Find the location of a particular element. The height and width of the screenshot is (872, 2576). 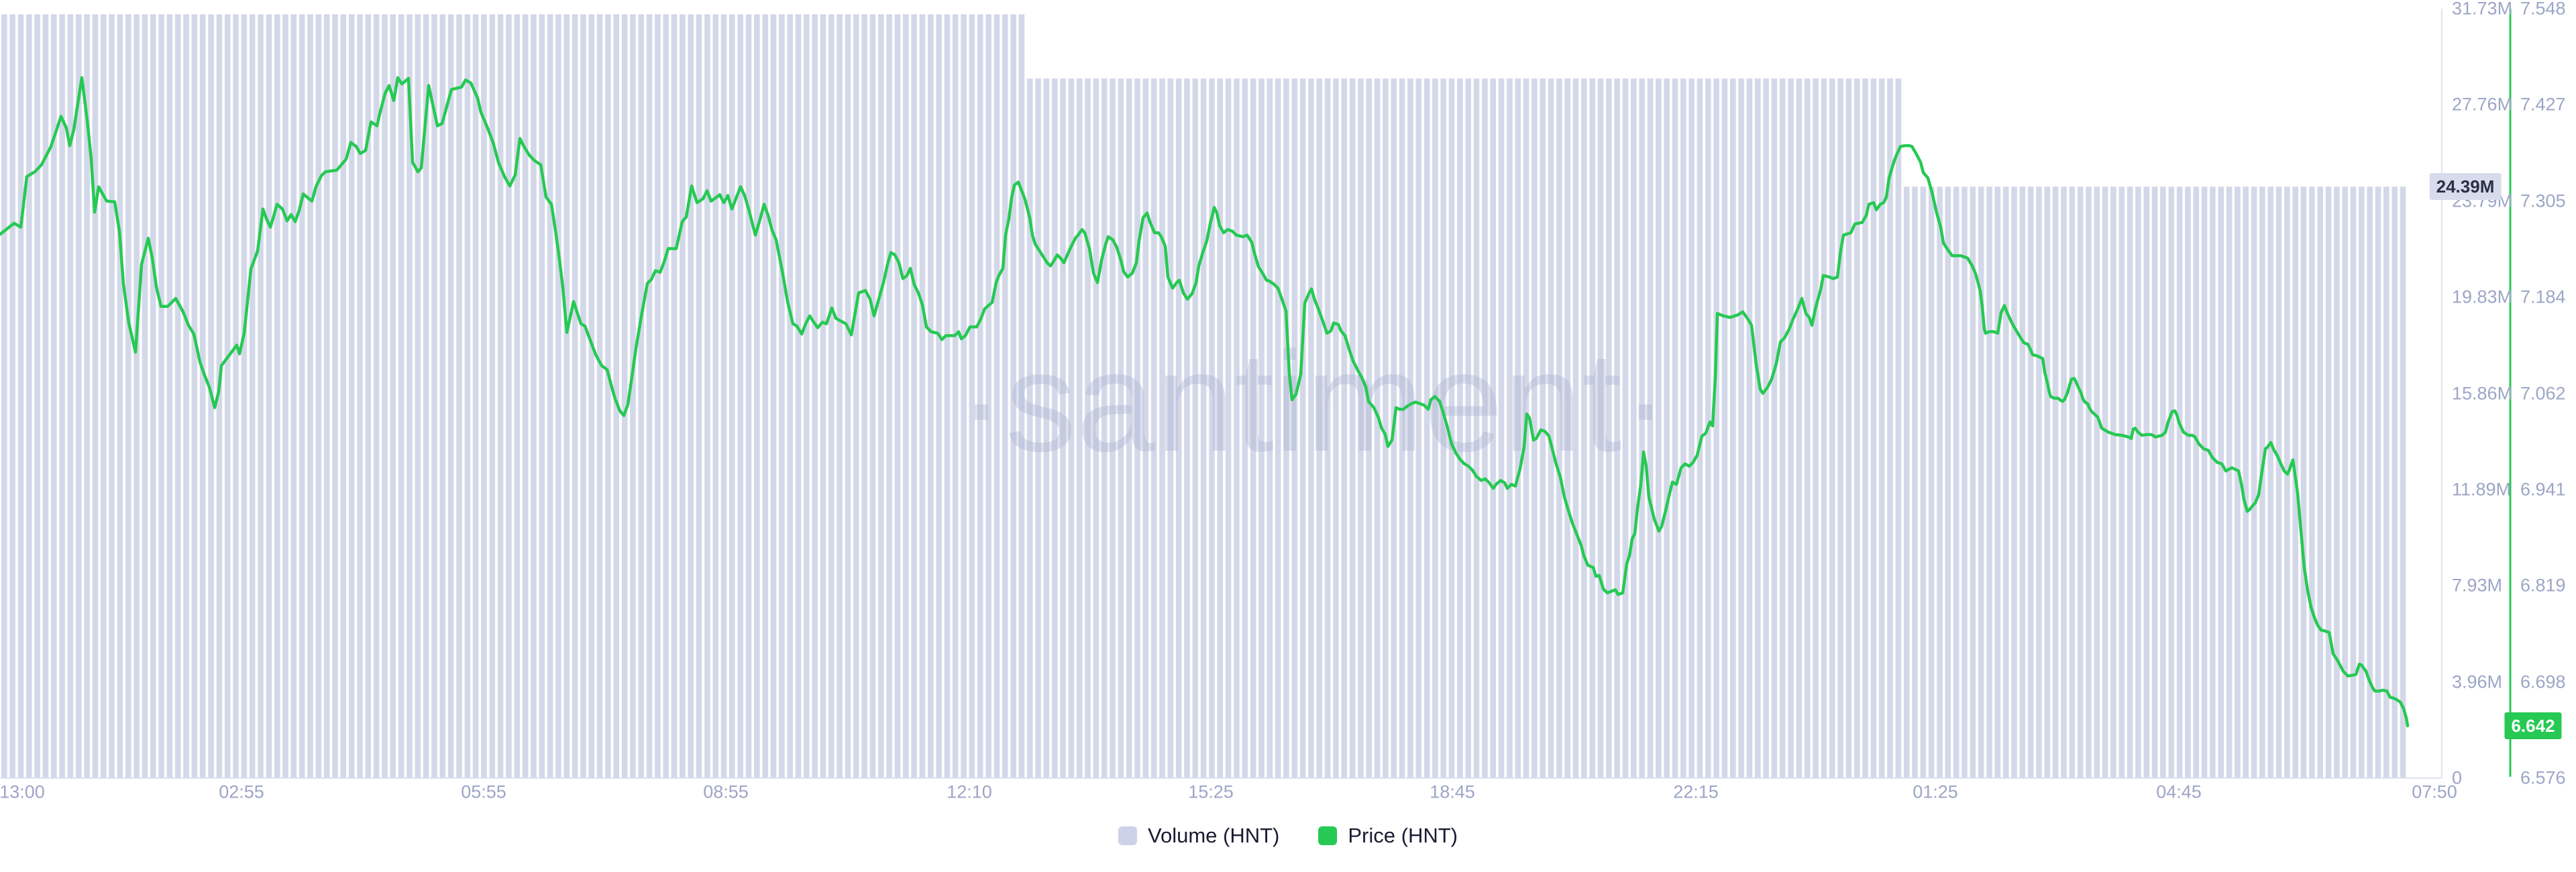

price-axis-tick: 7.427 is located at coordinates (2543, 104).